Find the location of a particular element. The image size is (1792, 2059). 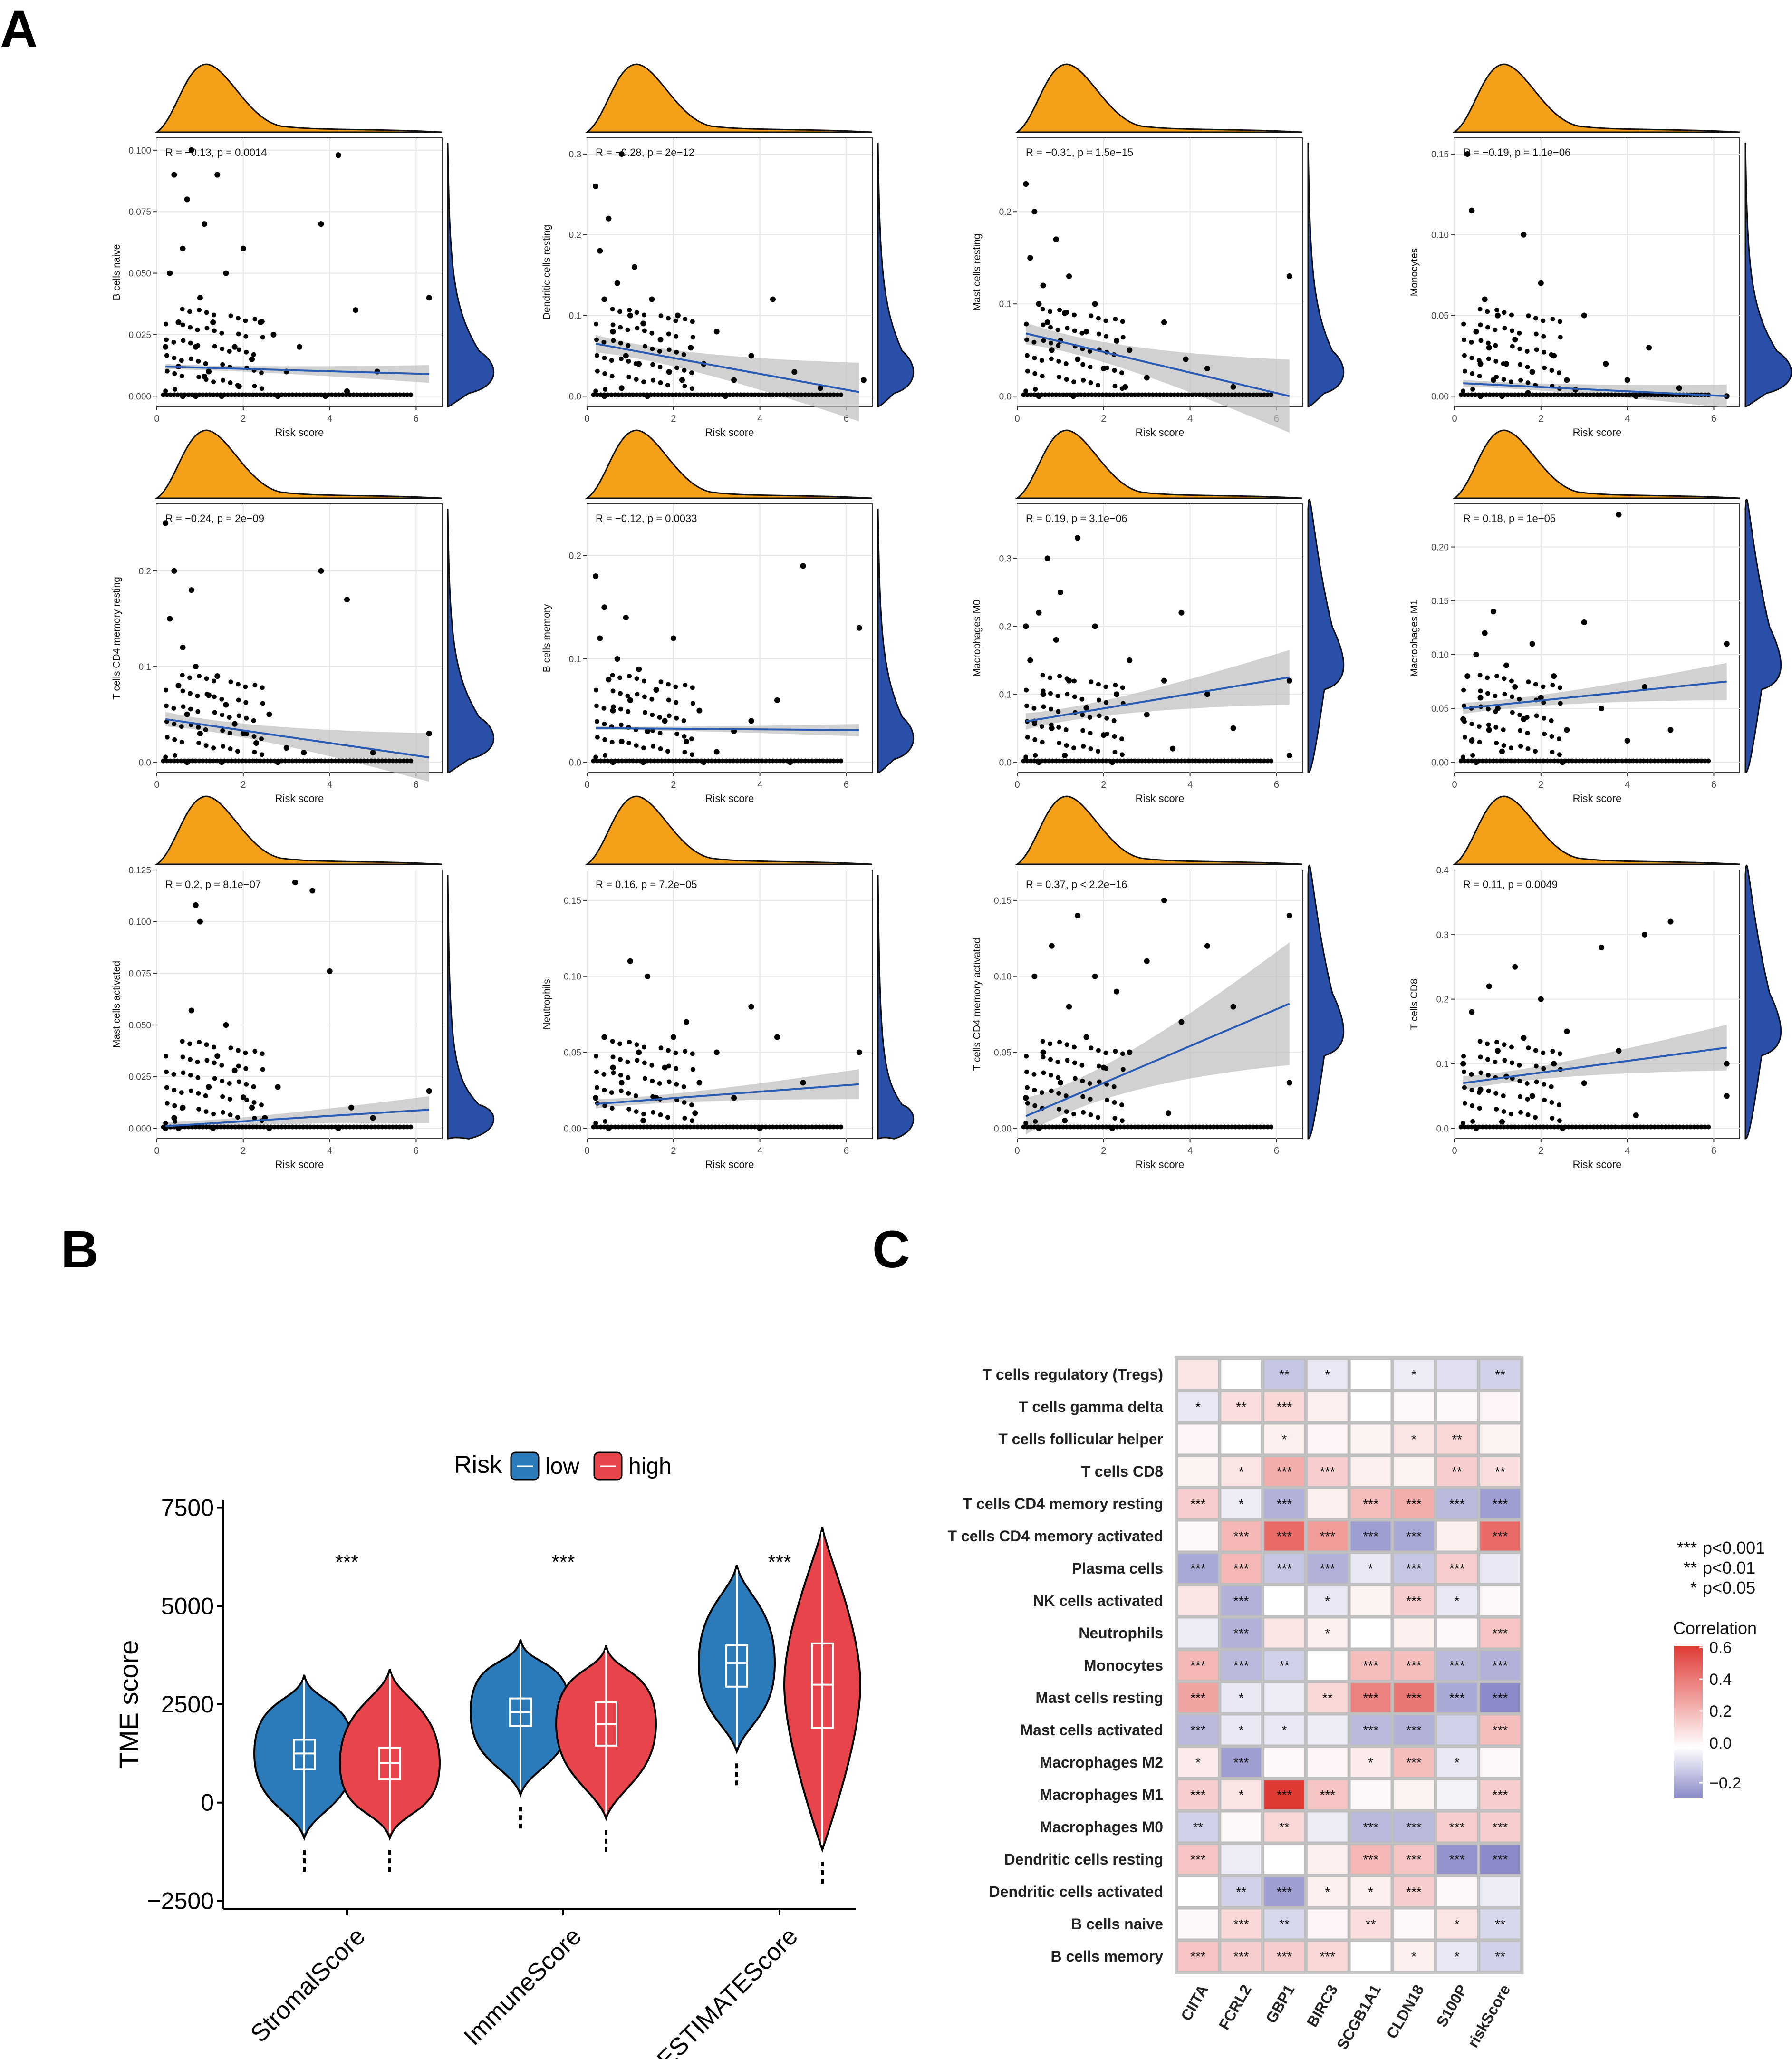

x-tick-label: 4 is located at coordinates (329, 419).